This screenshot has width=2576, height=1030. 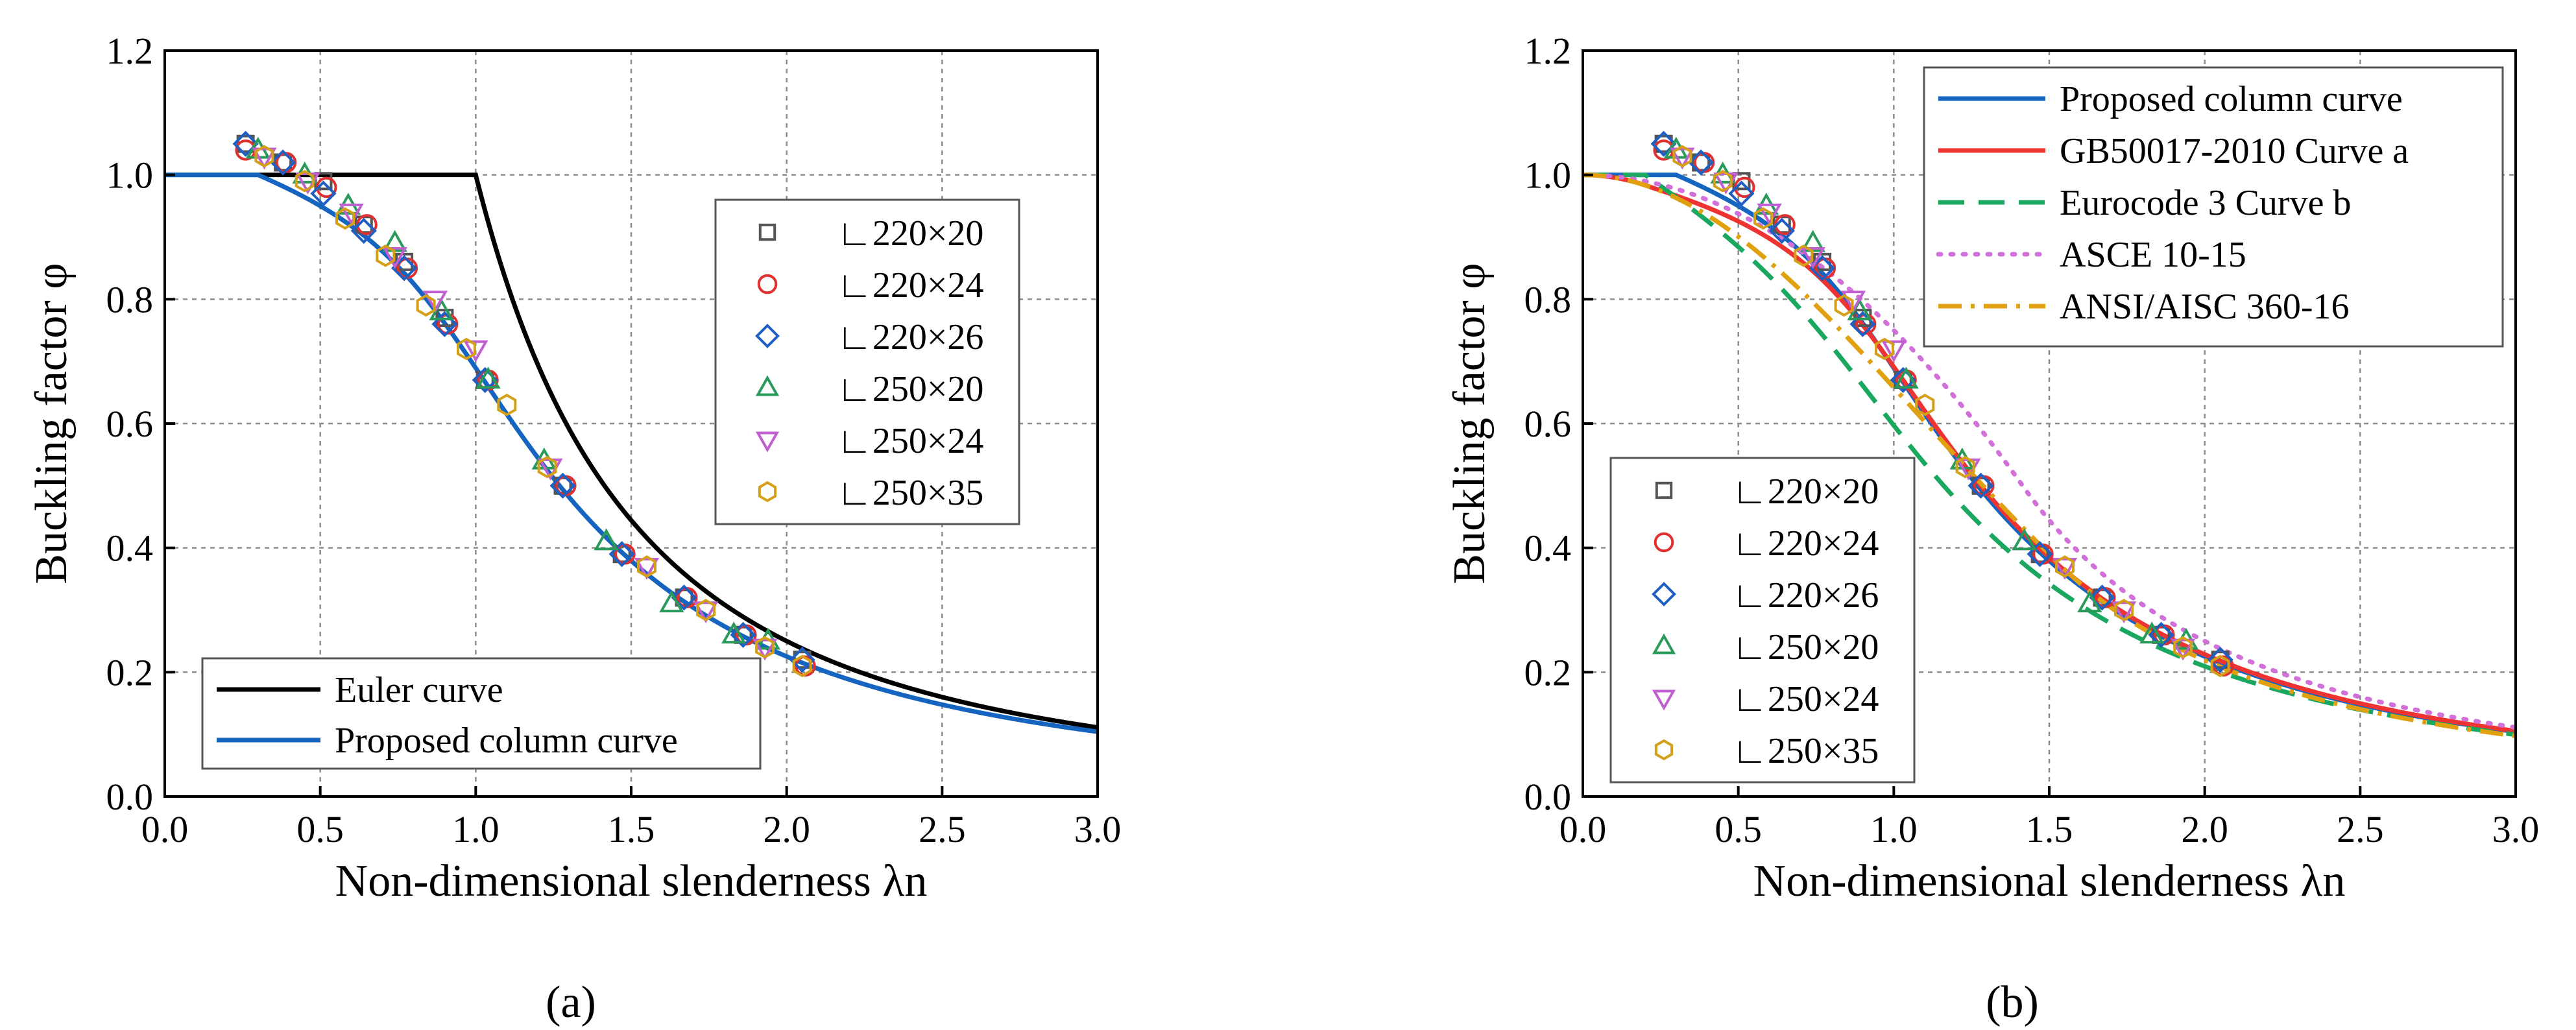 I want to click on legend-series-label: ∟250×24, so click(x=910, y=441).